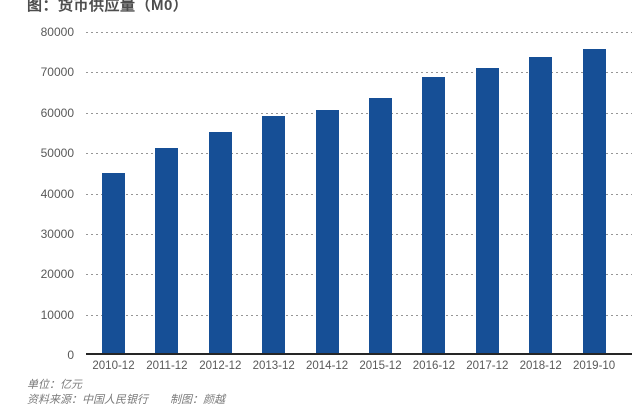 The image size is (640, 407). Describe the element at coordinates (108, 7) in the screenshot. I see `chart-title: 图：货币供应量（M0）` at that location.